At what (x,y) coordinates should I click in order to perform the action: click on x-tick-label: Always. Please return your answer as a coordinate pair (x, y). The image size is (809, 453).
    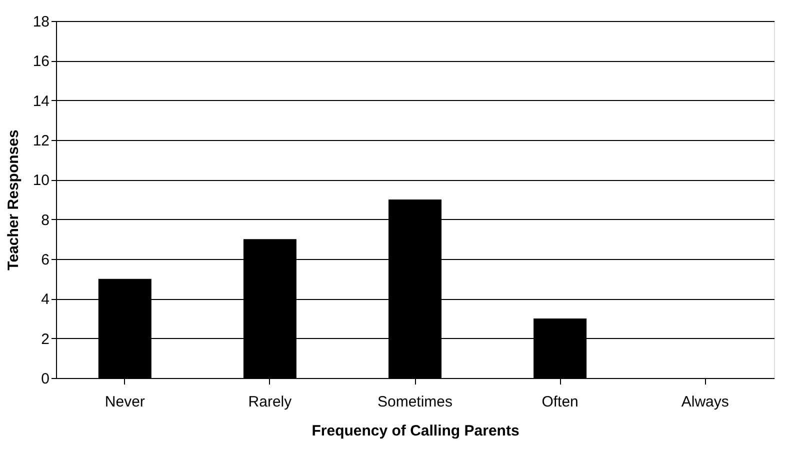
    Looking at the image, I should click on (705, 402).